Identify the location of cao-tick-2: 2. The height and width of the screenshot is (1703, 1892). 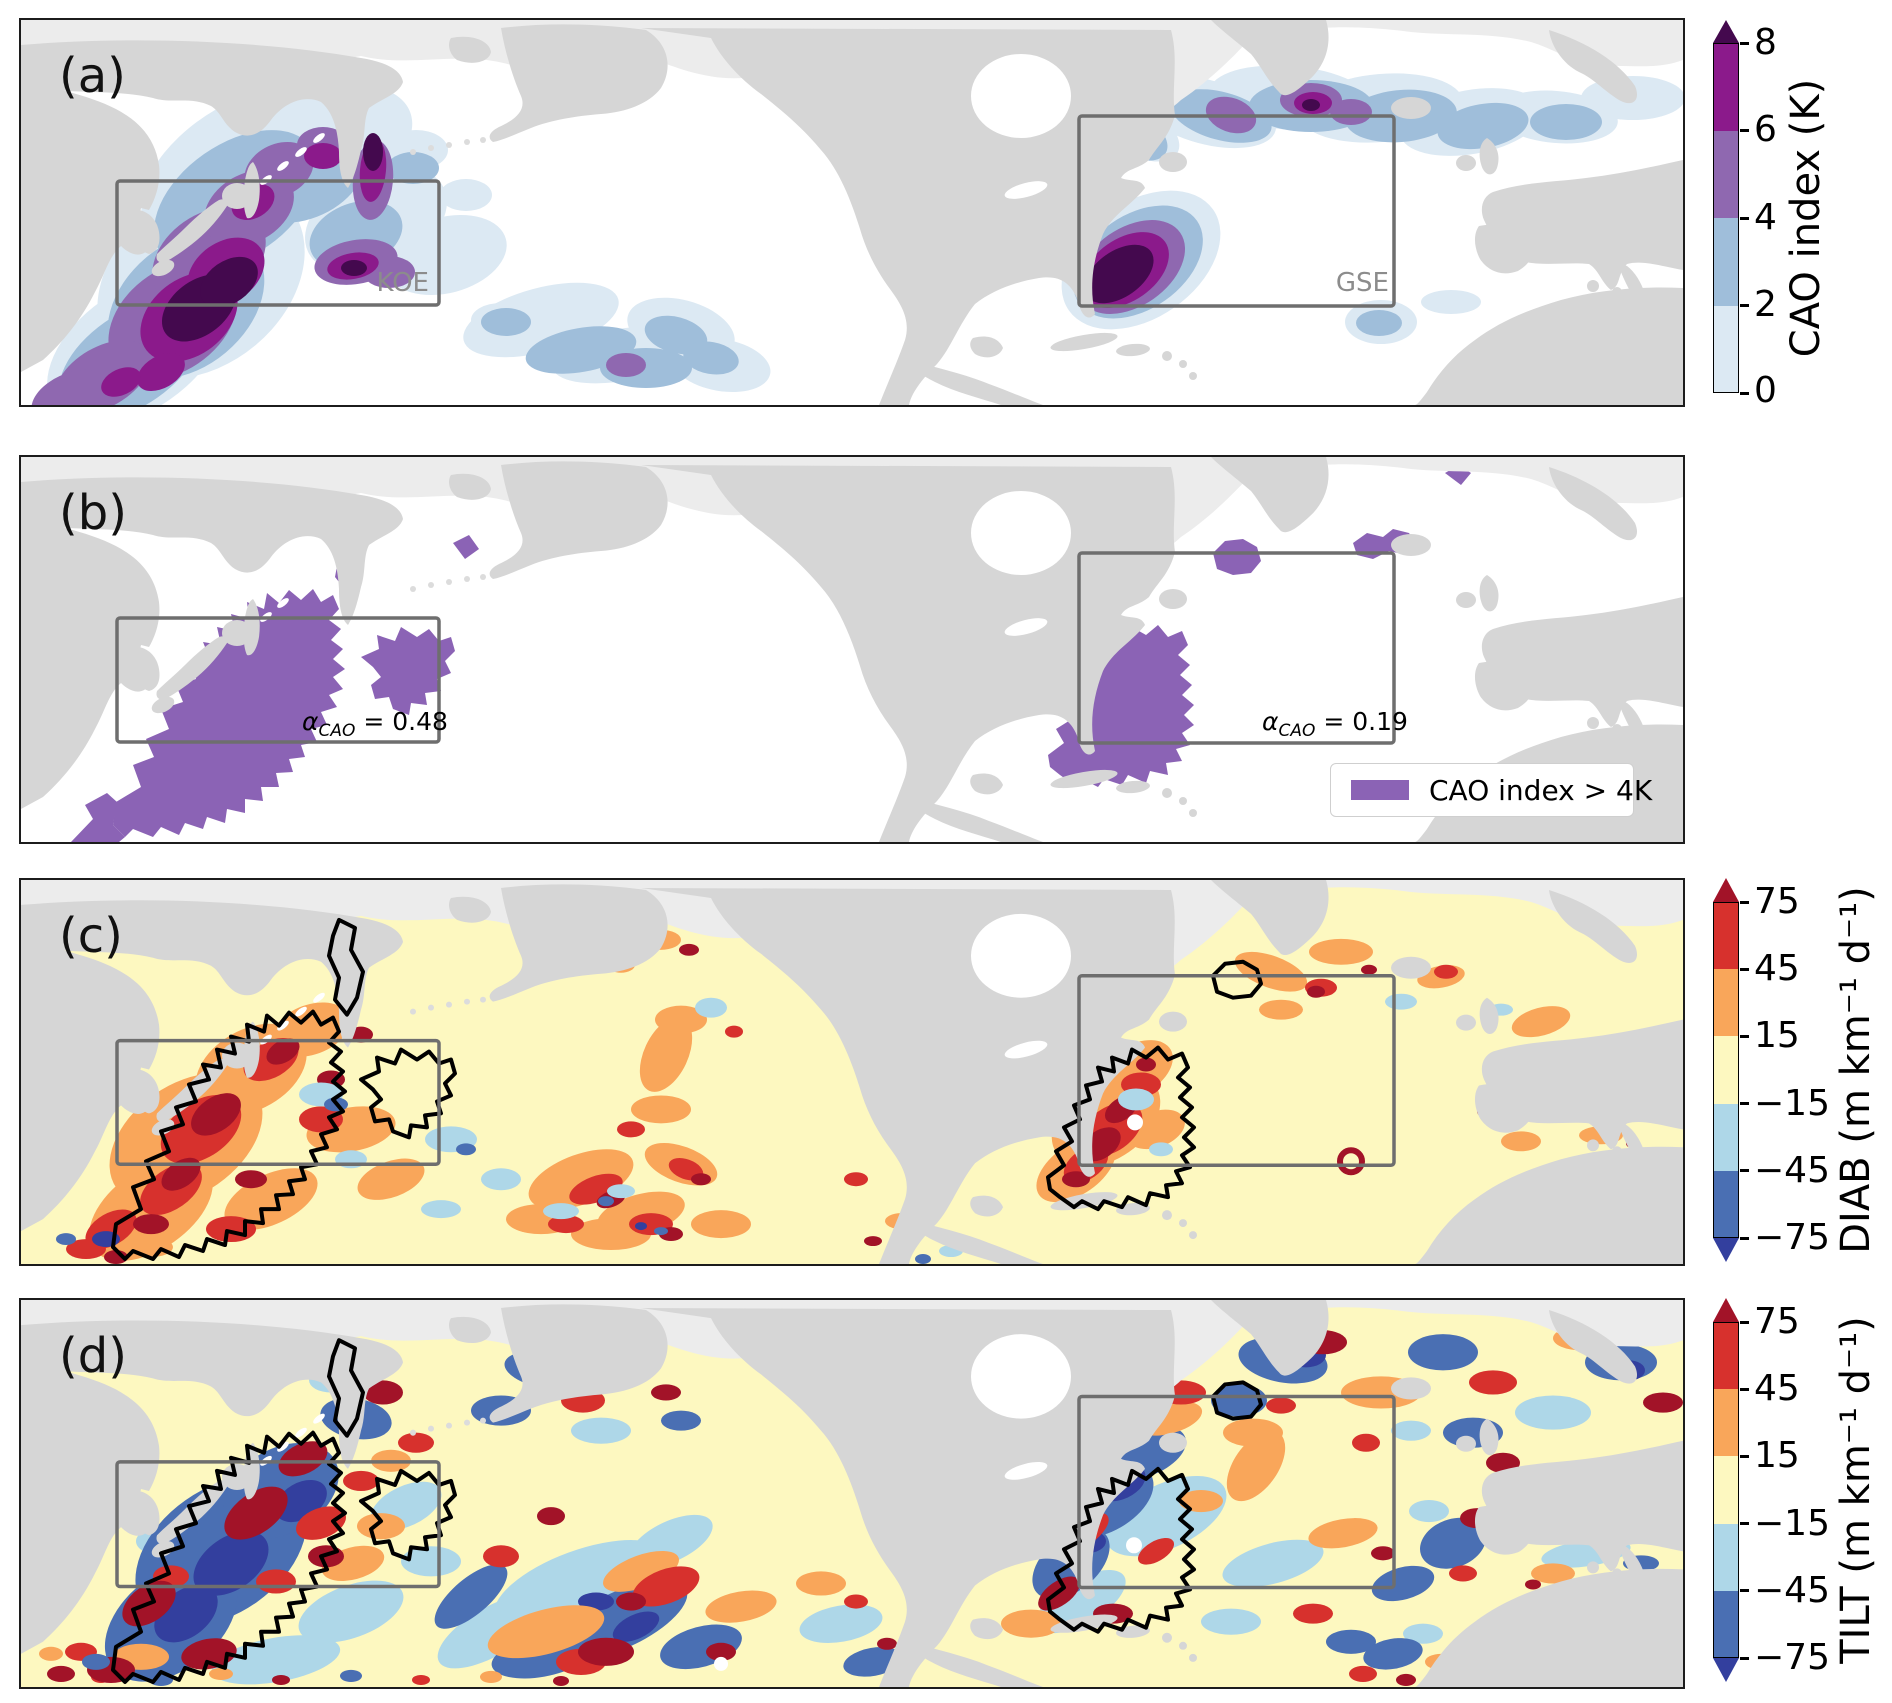
(1765, 304).